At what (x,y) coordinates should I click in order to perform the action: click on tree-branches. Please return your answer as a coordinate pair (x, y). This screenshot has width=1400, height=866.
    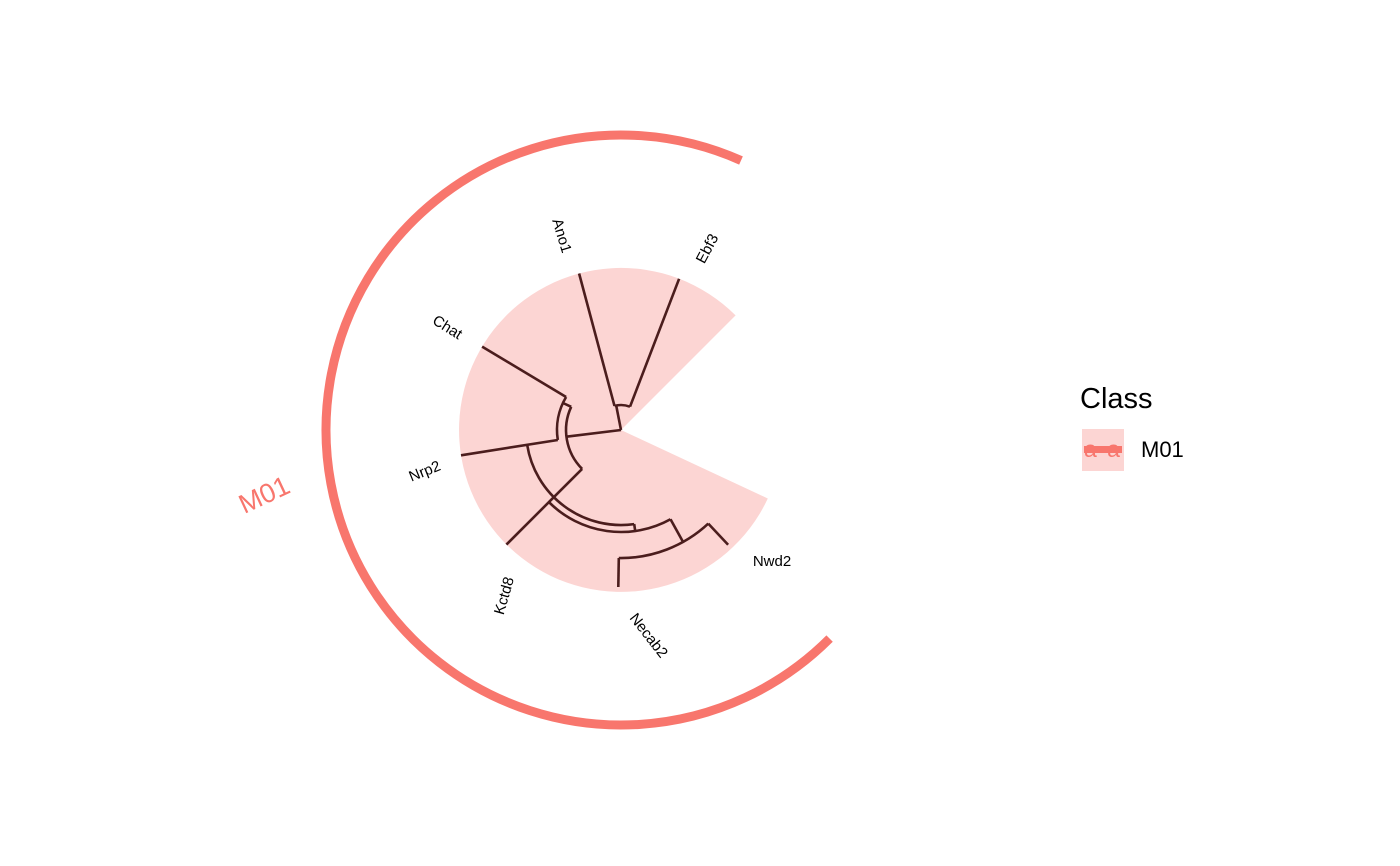
    Looking at the image, I should click on (595, 430).